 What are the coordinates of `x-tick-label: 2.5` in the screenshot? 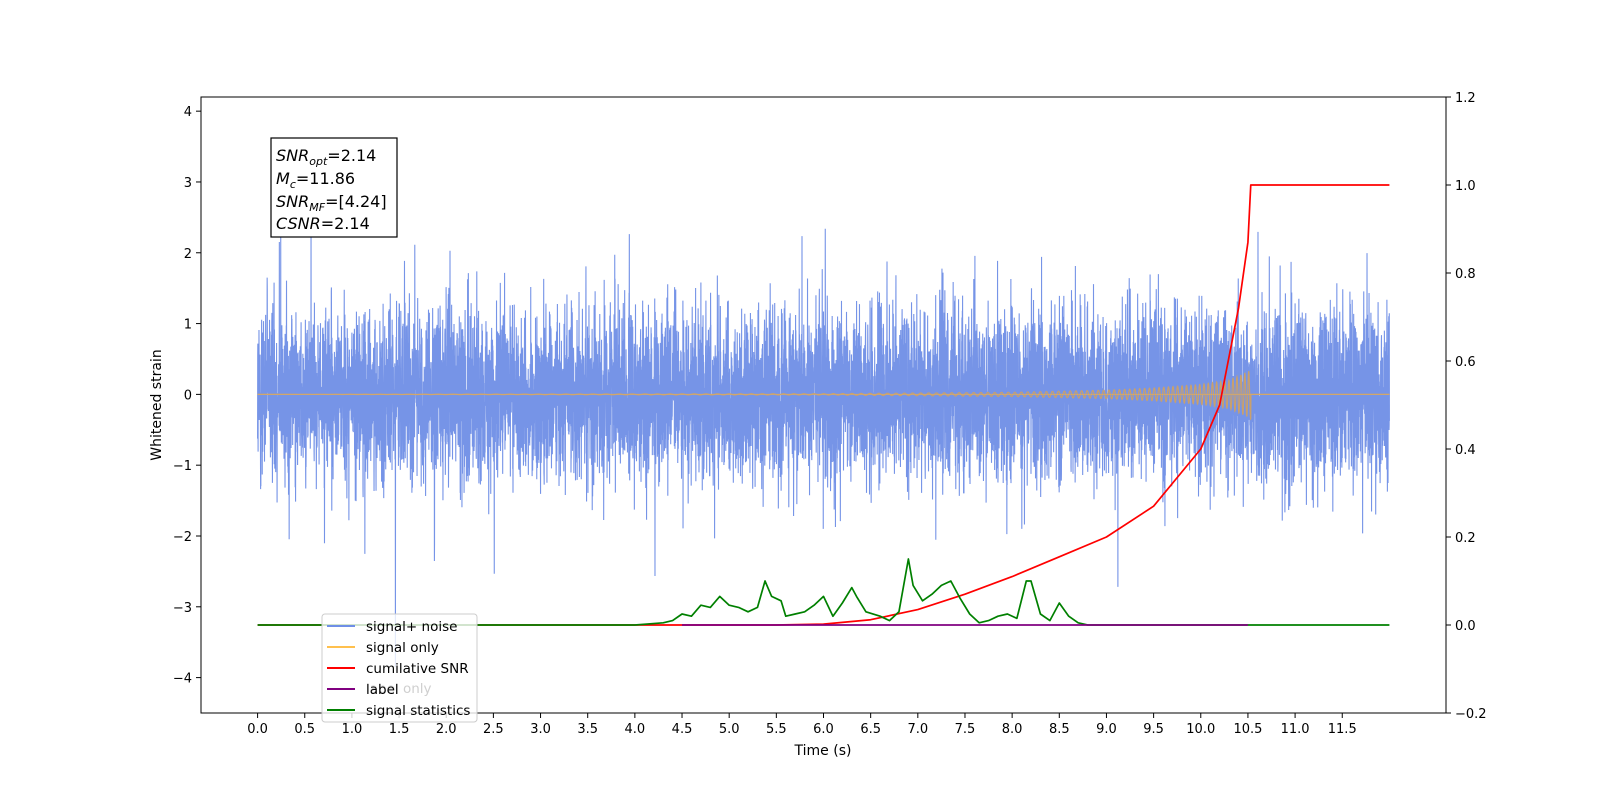 It's located at (493, 729).